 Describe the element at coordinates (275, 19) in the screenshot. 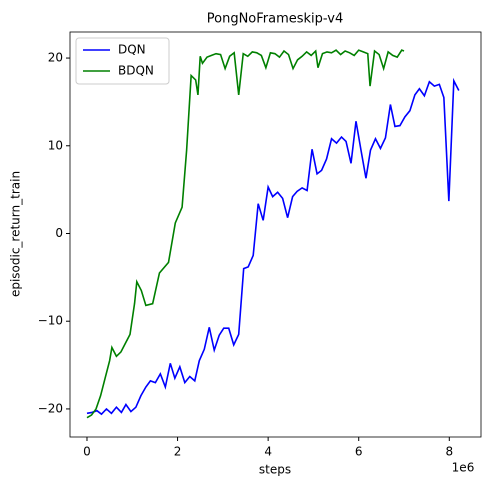

I see `chart-title: PongNoFrameskip-v4` at that location.